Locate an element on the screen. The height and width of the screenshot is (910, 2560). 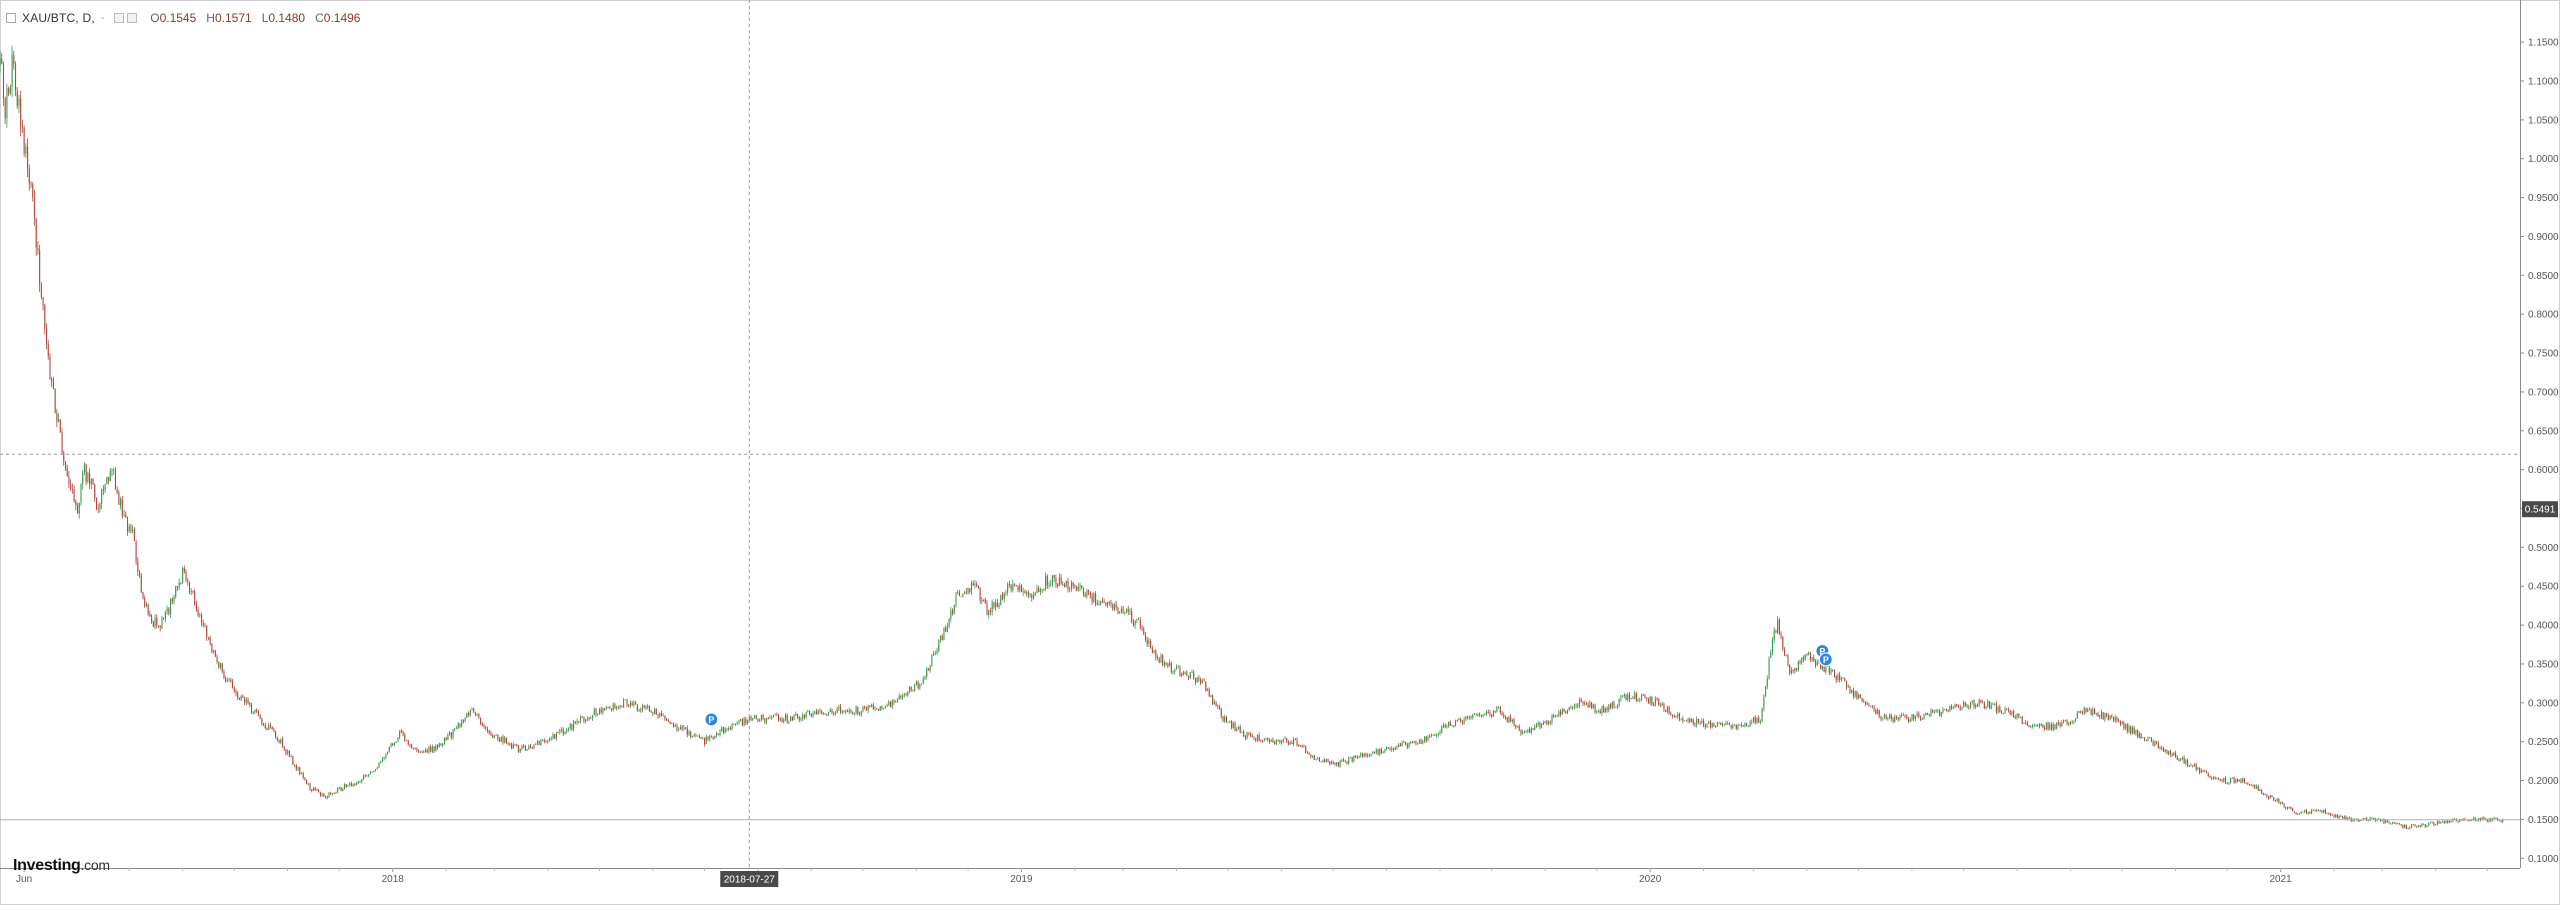
price-tick-label: 1.1500 is located at coordinates (2543, 43).